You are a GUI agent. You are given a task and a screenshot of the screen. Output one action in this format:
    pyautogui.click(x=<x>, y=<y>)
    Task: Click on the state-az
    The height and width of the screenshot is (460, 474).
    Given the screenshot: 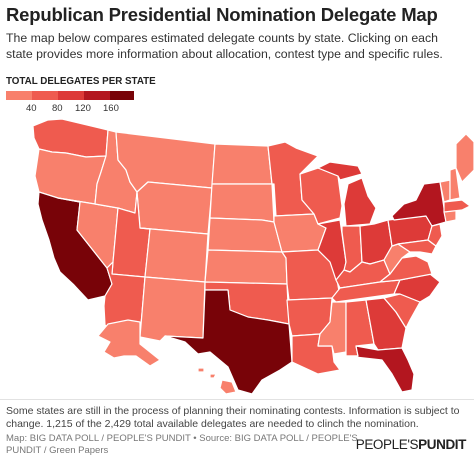 What is the action you would take?
    pyautogui.click(x=124, y=301)
    